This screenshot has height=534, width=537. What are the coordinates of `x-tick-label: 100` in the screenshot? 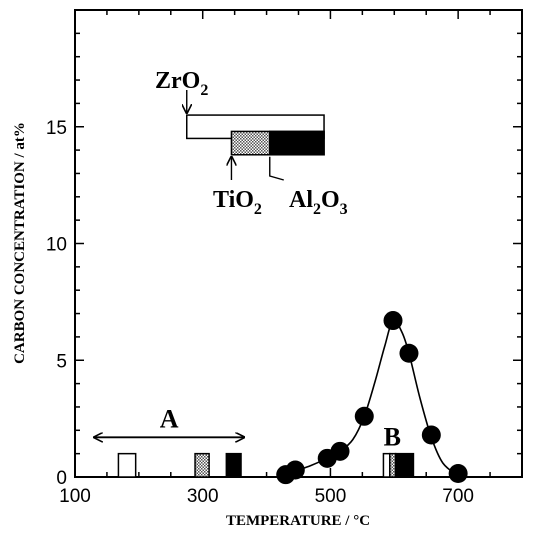 It's located at (75, 496).